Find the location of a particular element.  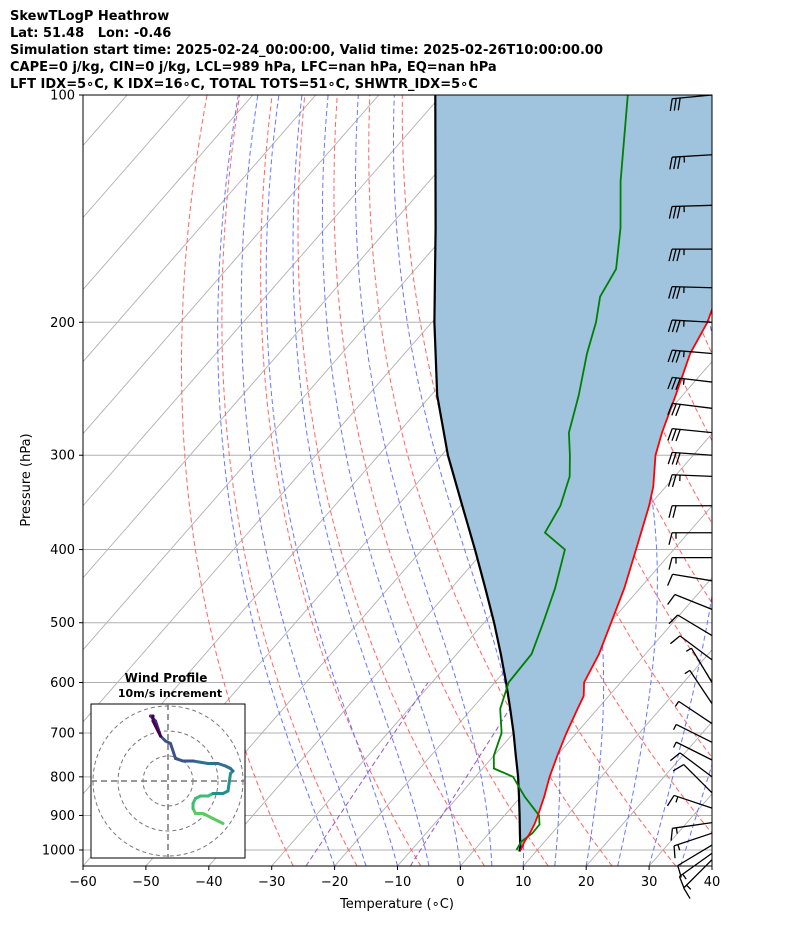

temperature-line is located at coordinates (616, 578).